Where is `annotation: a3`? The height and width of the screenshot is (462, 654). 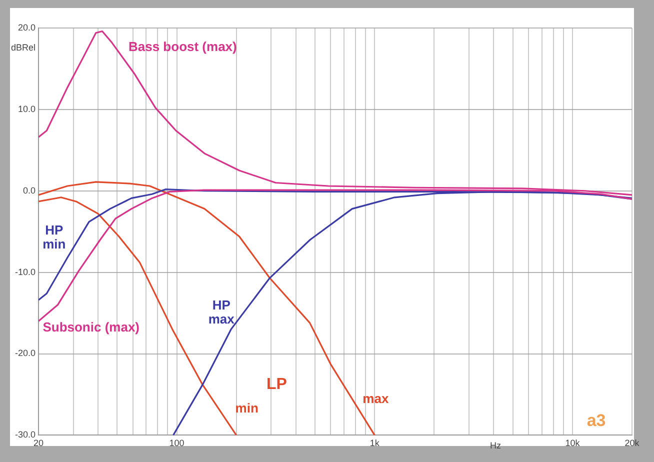
annotation: a3 is located at coordinates (596, 420).